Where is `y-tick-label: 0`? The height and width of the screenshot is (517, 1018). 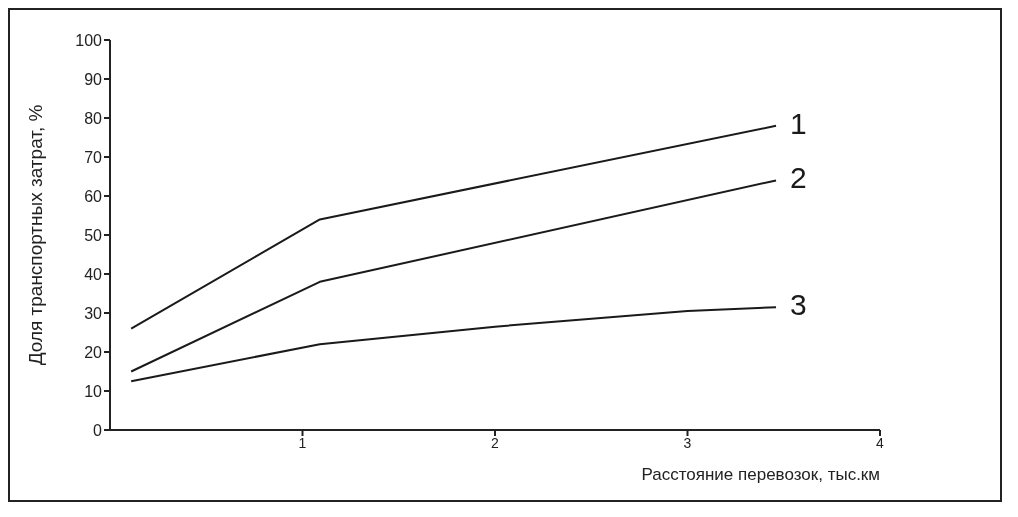
y-tick-label: 0 is located at coordinates (98, 430).